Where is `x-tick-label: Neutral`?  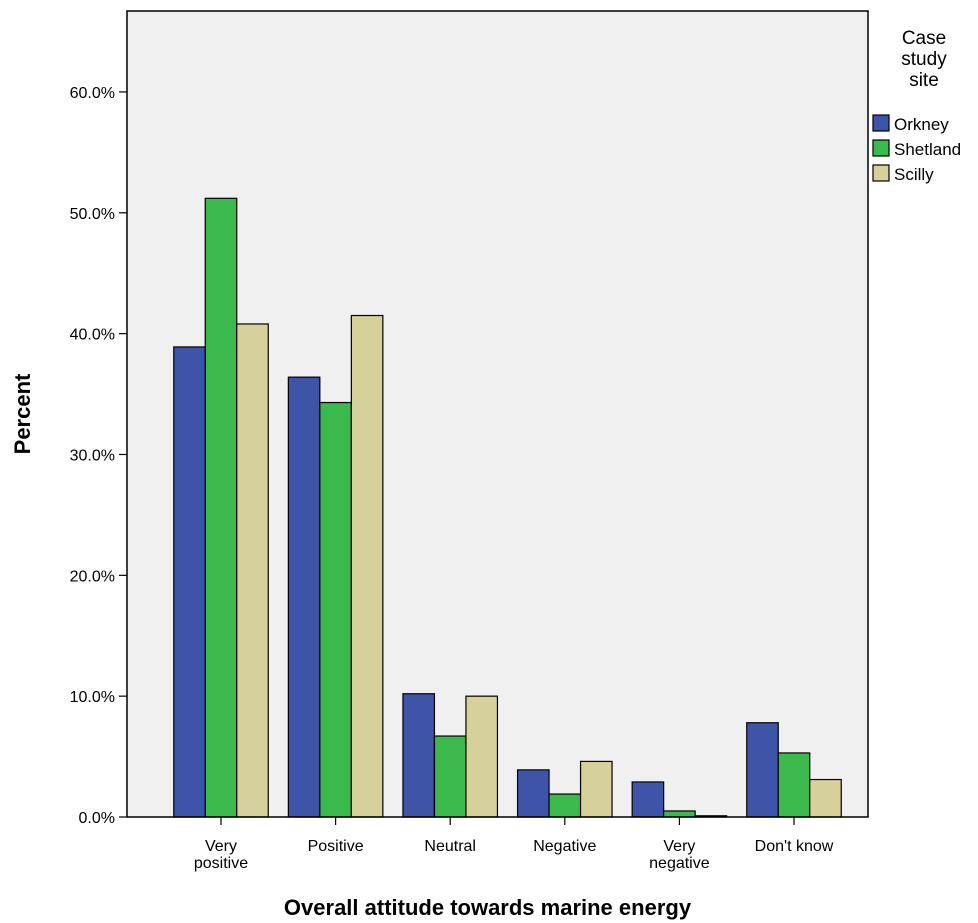
x-tick-label: Neutral is located at coordinates (450, 846).